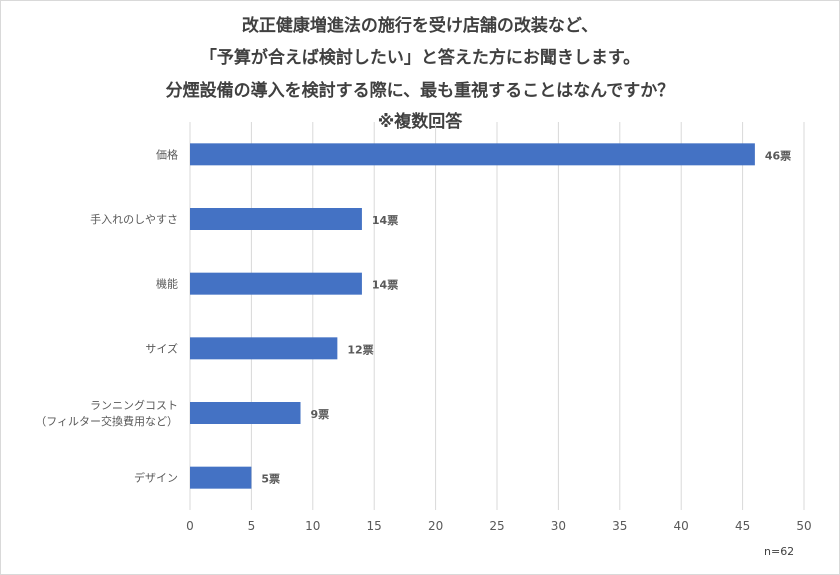  I want to click on sample-size-note: n=62, so click(779, 551).